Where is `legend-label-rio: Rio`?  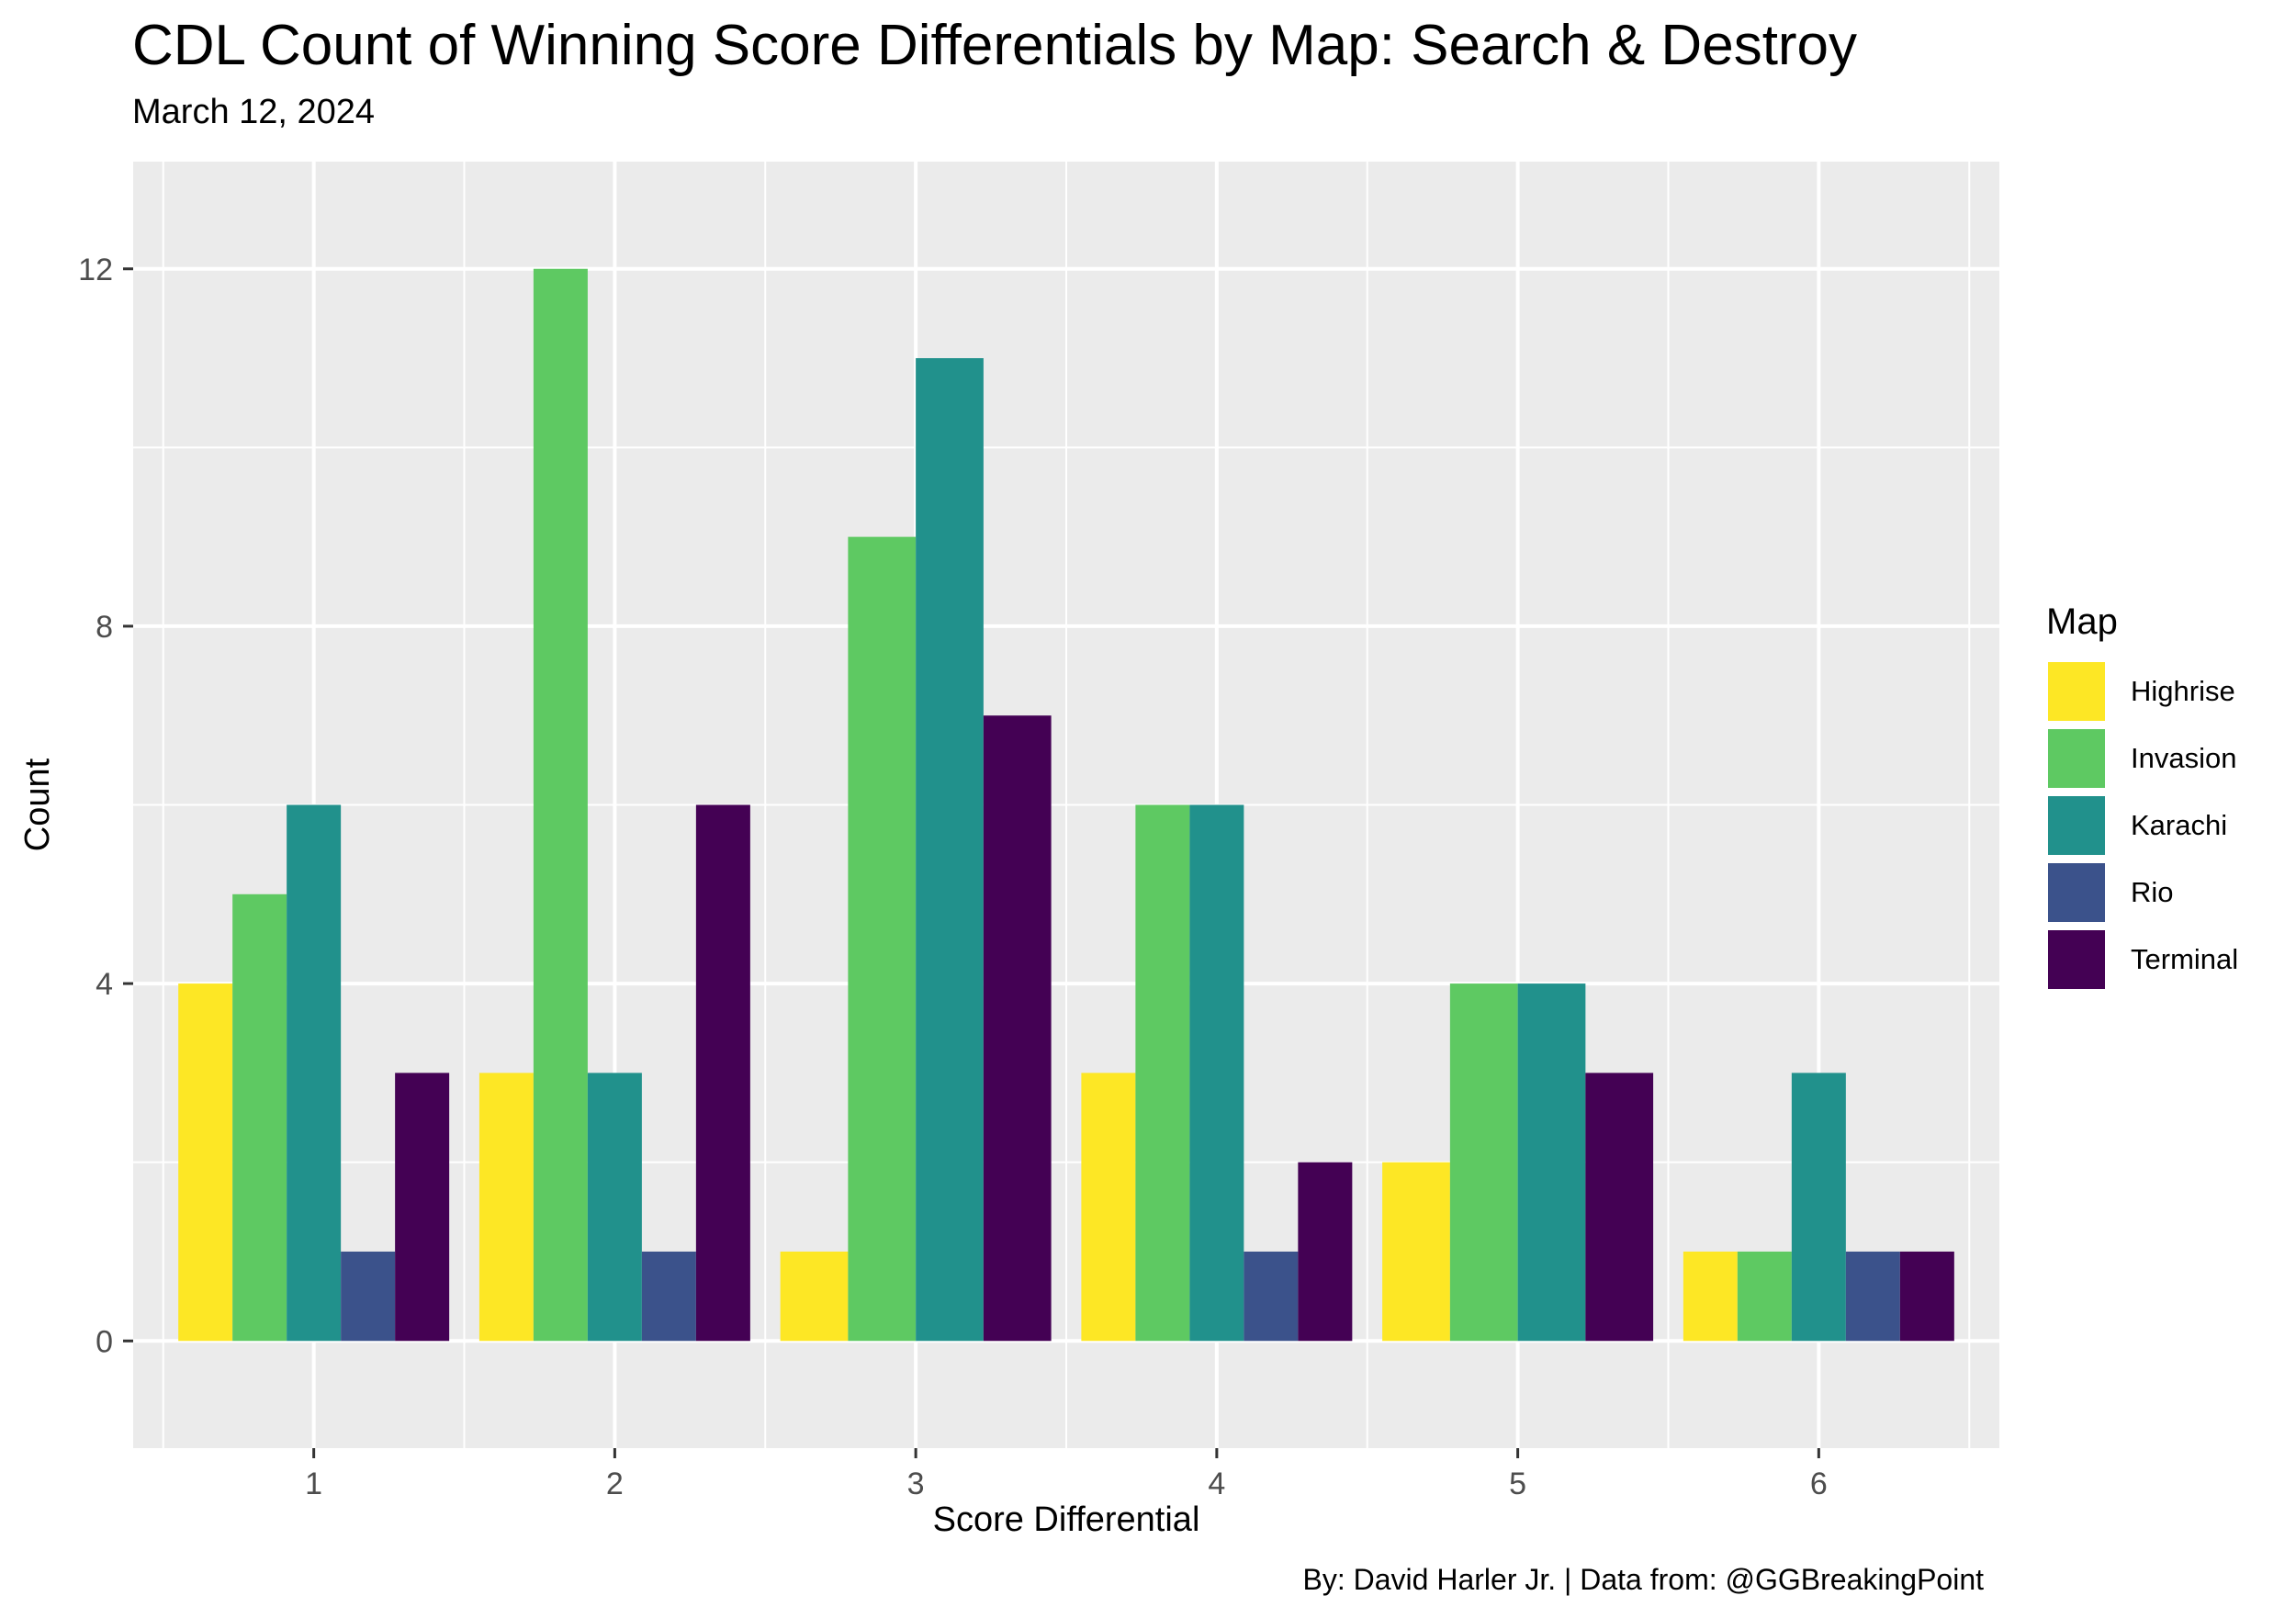 legend-label-rio: Rio is located at coordinates (2152, 891).